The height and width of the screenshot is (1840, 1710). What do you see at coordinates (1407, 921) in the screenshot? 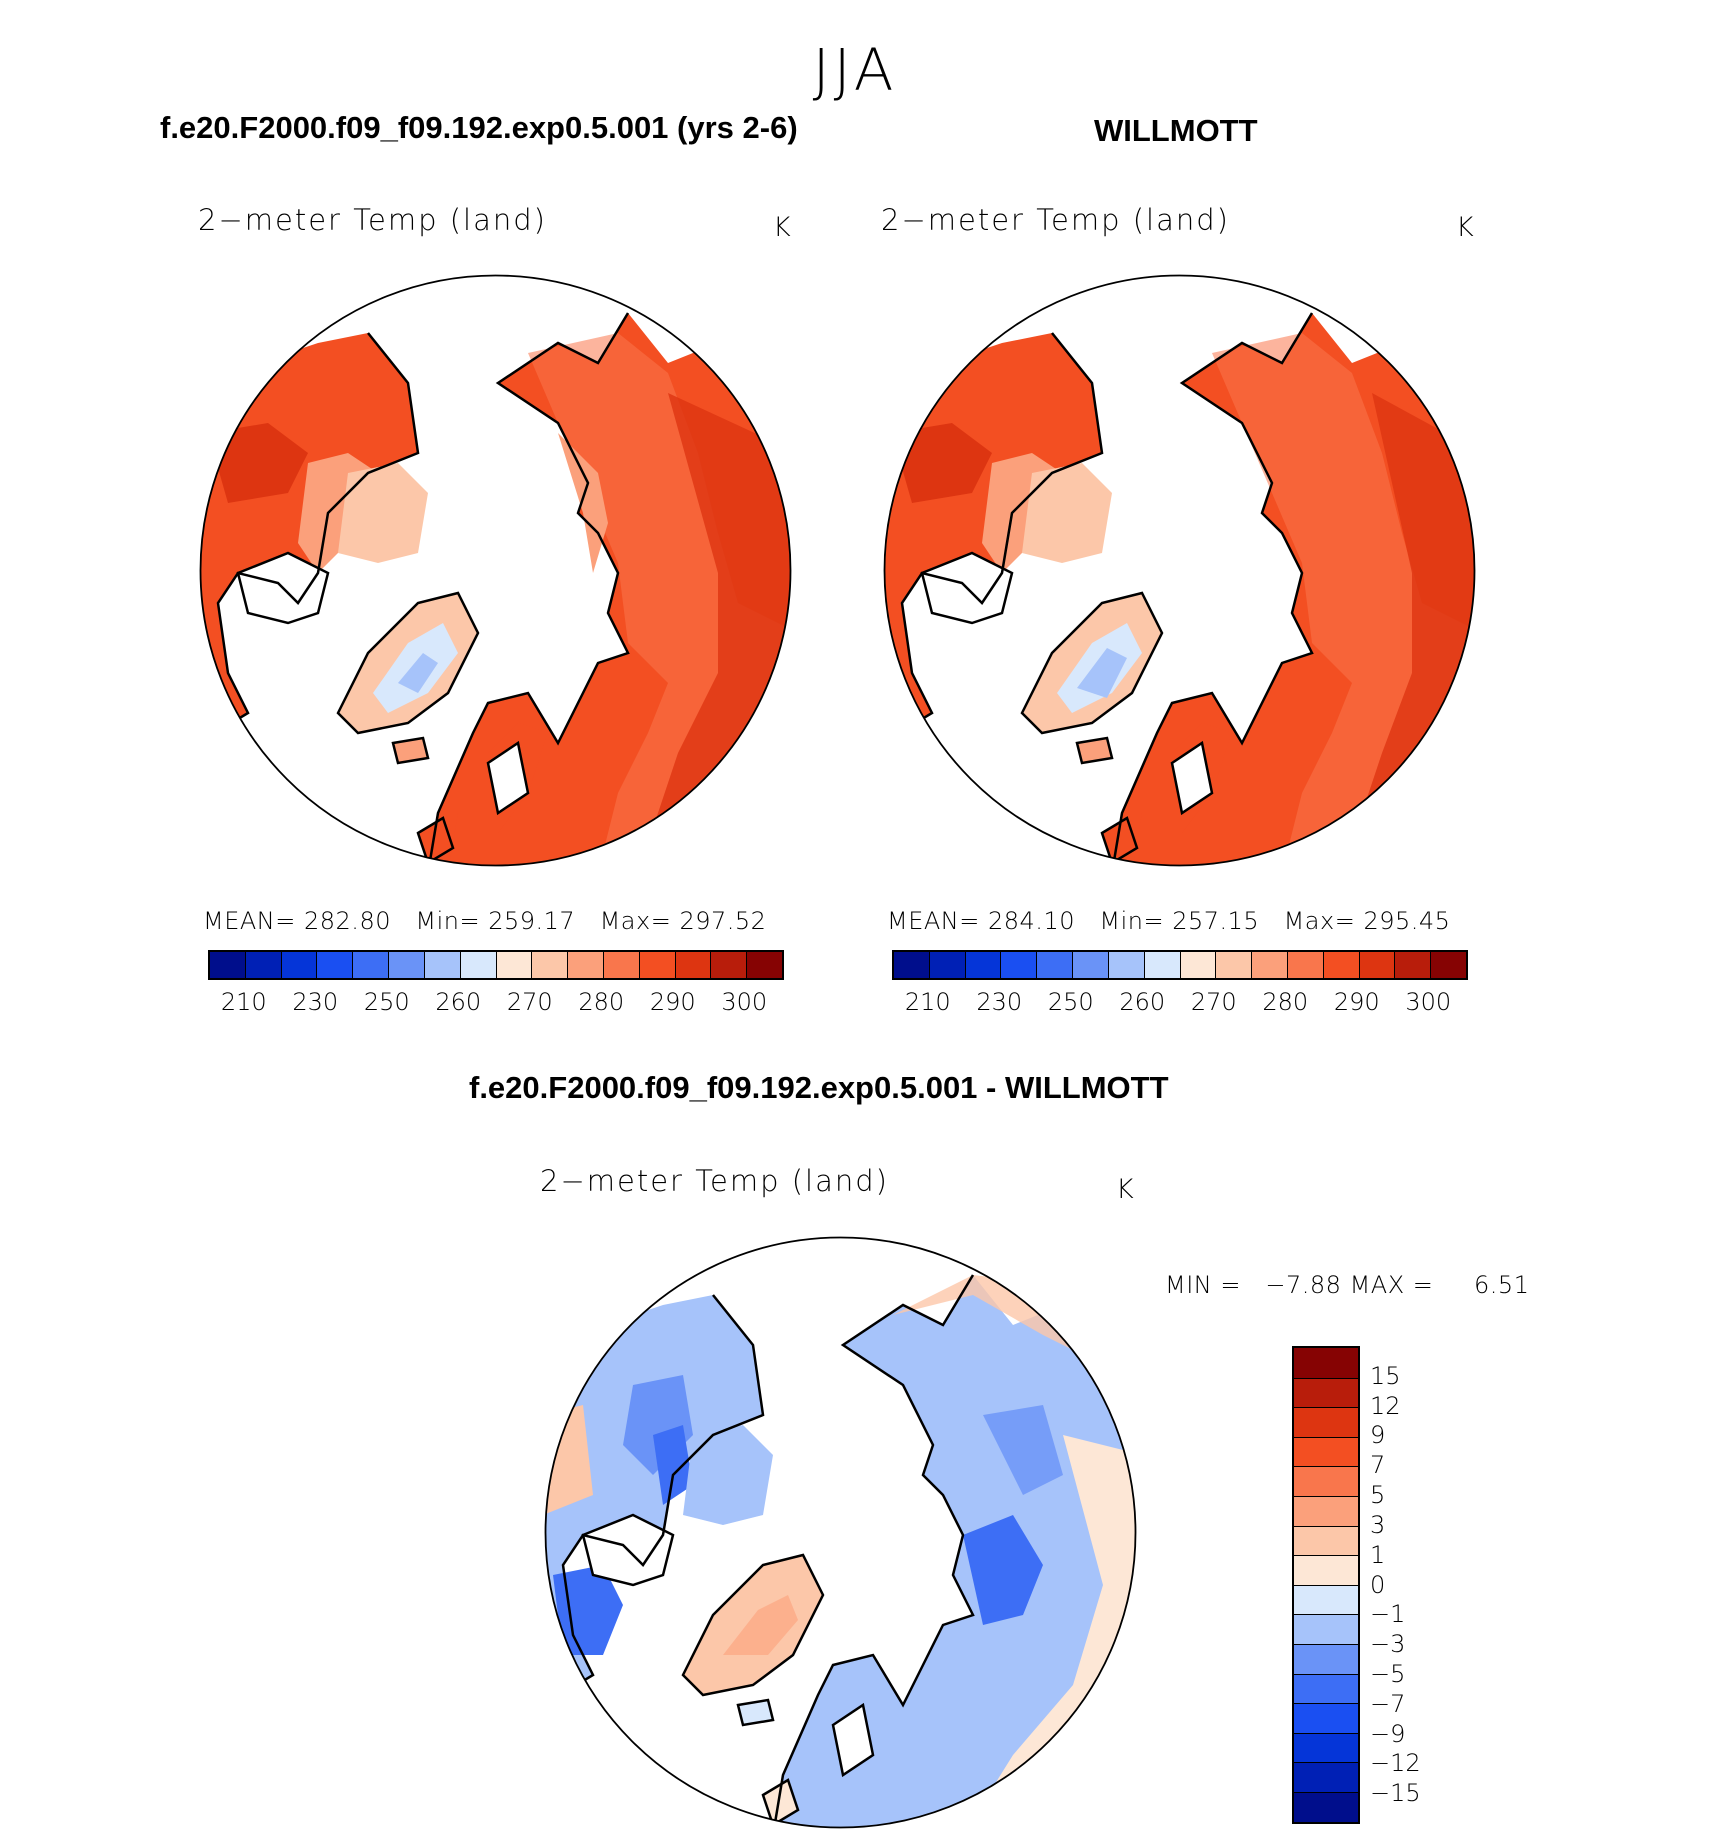
I see `right-max-value: 295.45` at bounding box center [1407, 921].